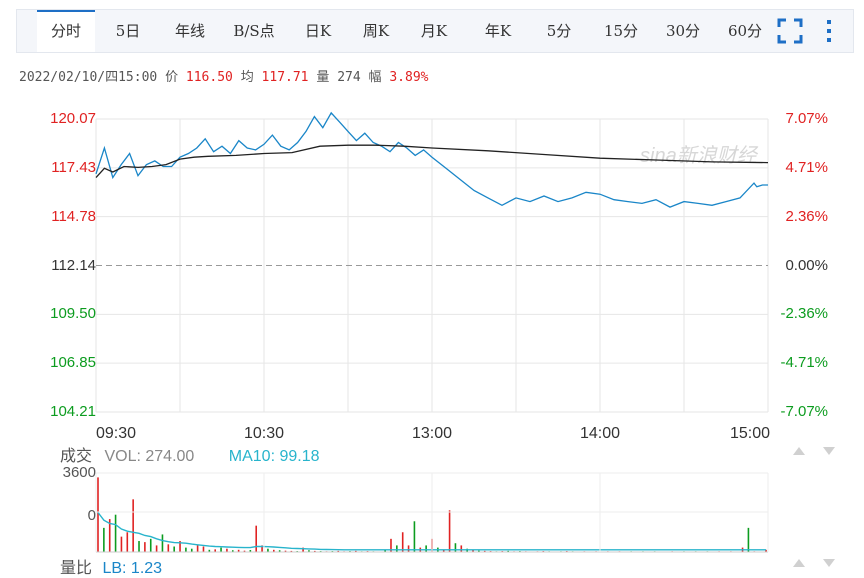 Image resolution: width=864 pixels, height=578 pixels. Describe the element at coordinates (91, 515) in the screenshot. I see `volume-tick-label: 0` at that location.